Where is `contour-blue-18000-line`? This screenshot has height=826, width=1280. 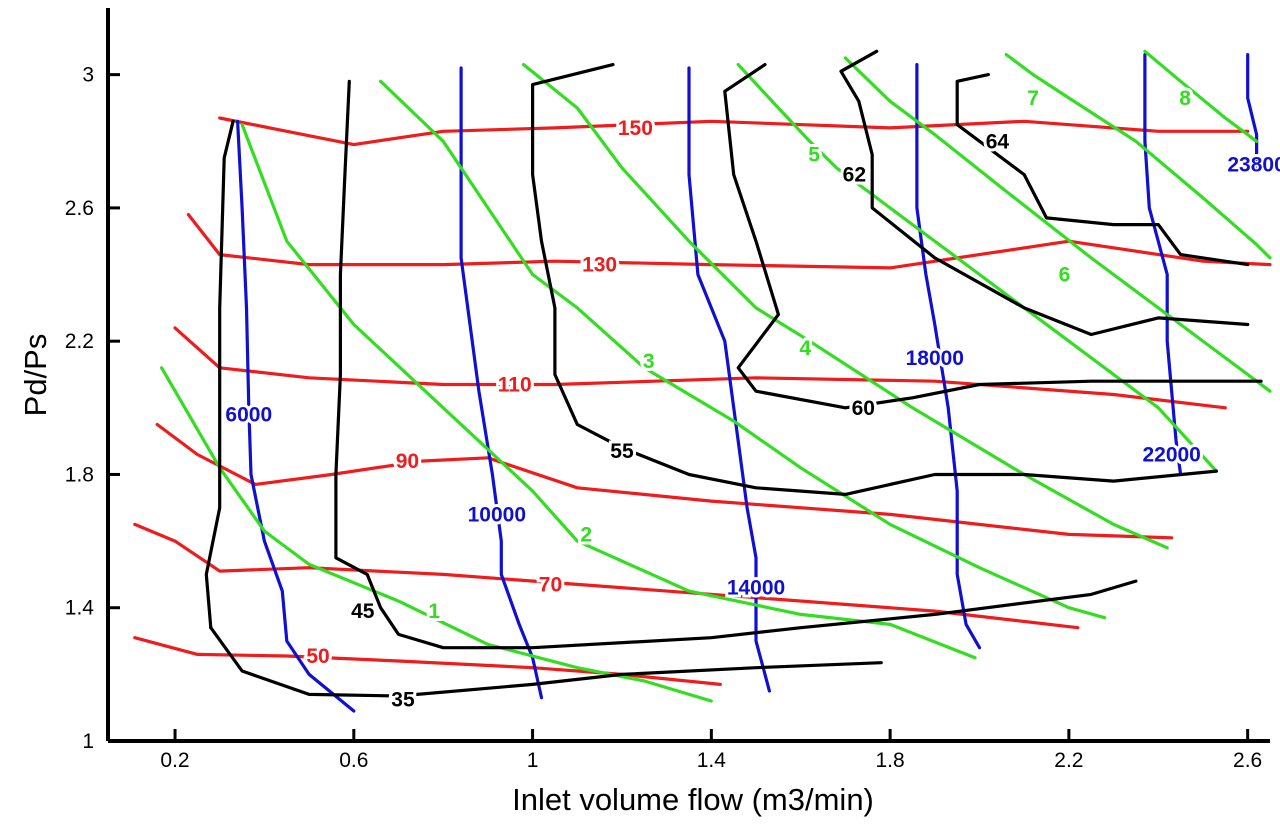 contour-blue-18000-line is located at coordinates (948, 356).